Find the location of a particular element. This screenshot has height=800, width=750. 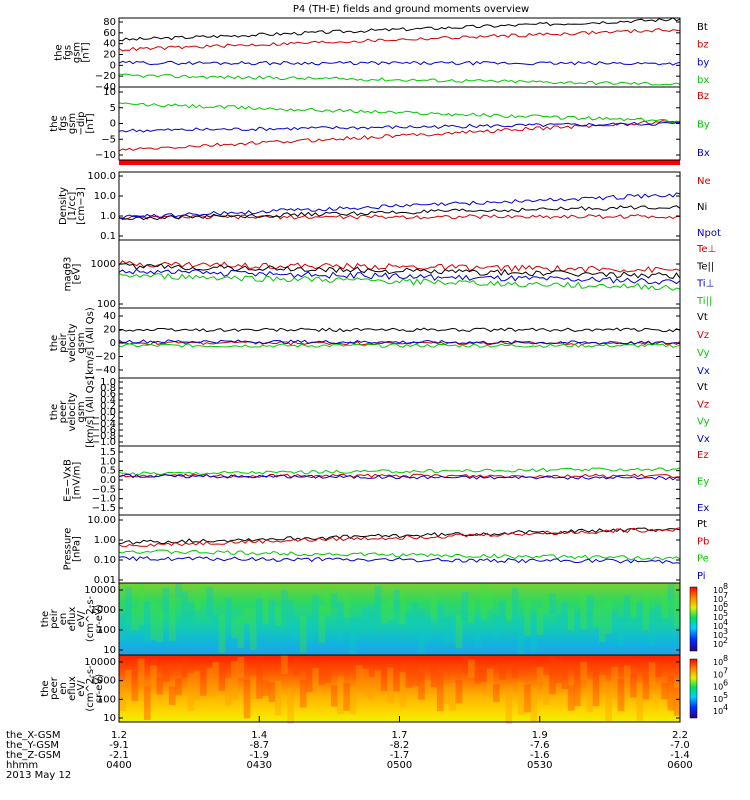

y-tick-label: 0.8 is located at coordinates (108, 388).